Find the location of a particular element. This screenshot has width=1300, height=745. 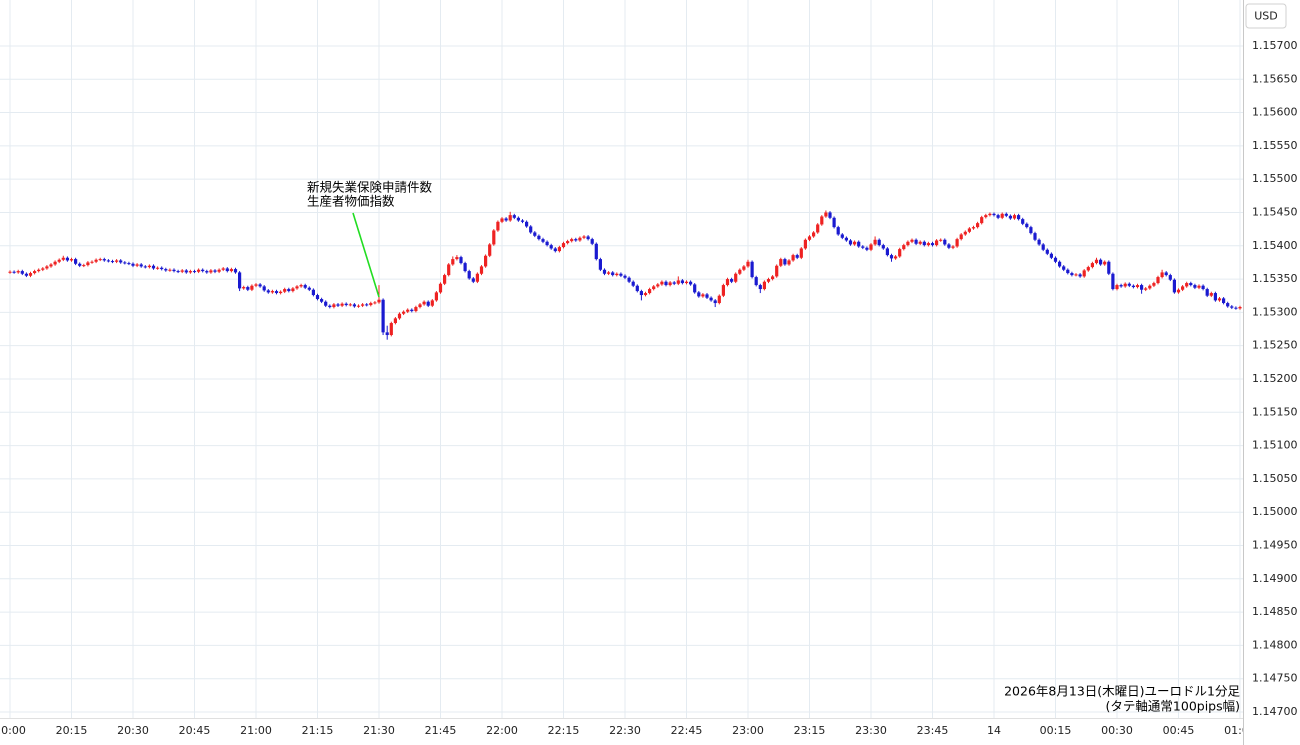

y-tick-label: 1.15250 is located at coordinates (1275, 345).